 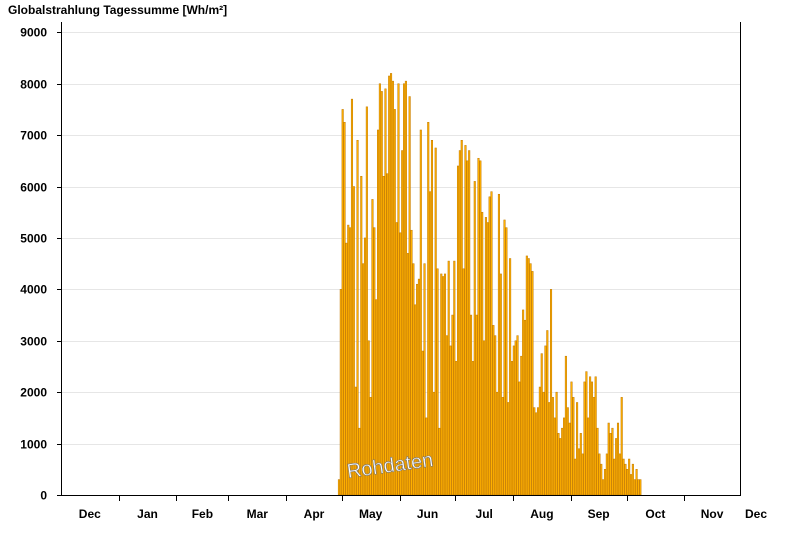 I want to click on y-tick-label: 2000, so click(x=33, y=393).